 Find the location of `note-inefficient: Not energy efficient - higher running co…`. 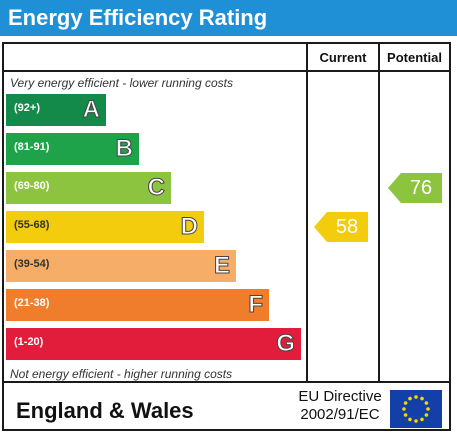

note-inefficient: Not energy efficient - higher running co… is located at coordinates (121, 374).